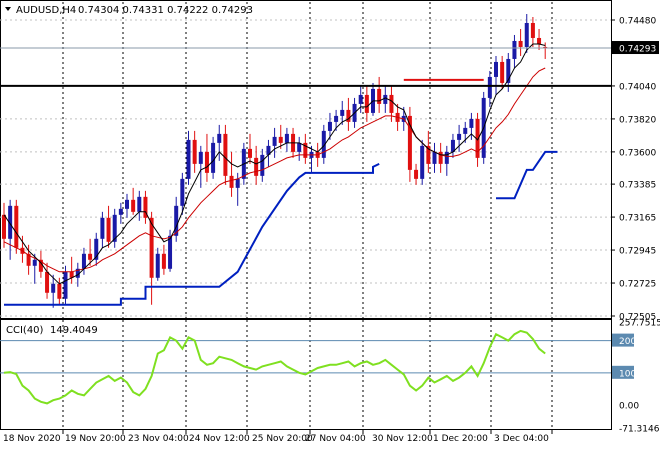  Describe the element at coordinates (219, 439) in the screenshot. I see `time-axis-label: 24 Nov 12:00` at that location.